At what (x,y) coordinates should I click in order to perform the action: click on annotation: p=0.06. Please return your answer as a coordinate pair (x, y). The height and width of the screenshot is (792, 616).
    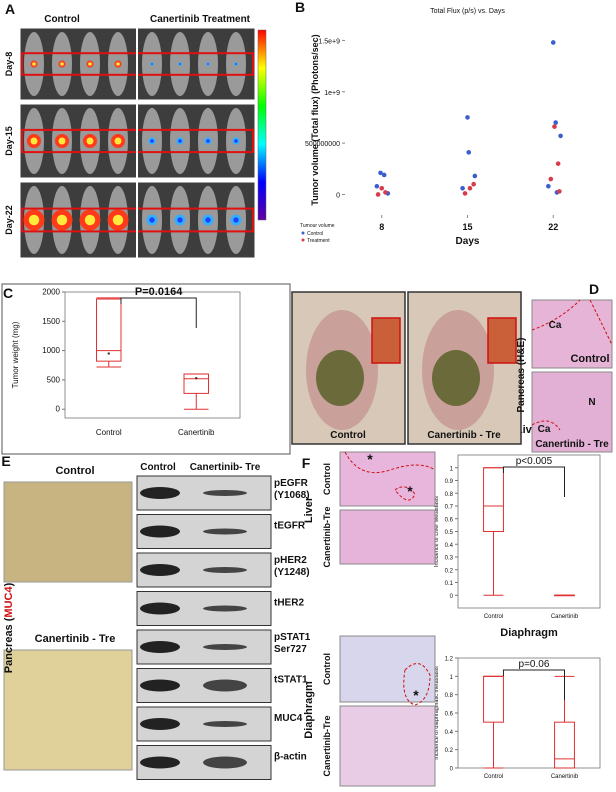
    Looking at the image, I should click on (534, 664).